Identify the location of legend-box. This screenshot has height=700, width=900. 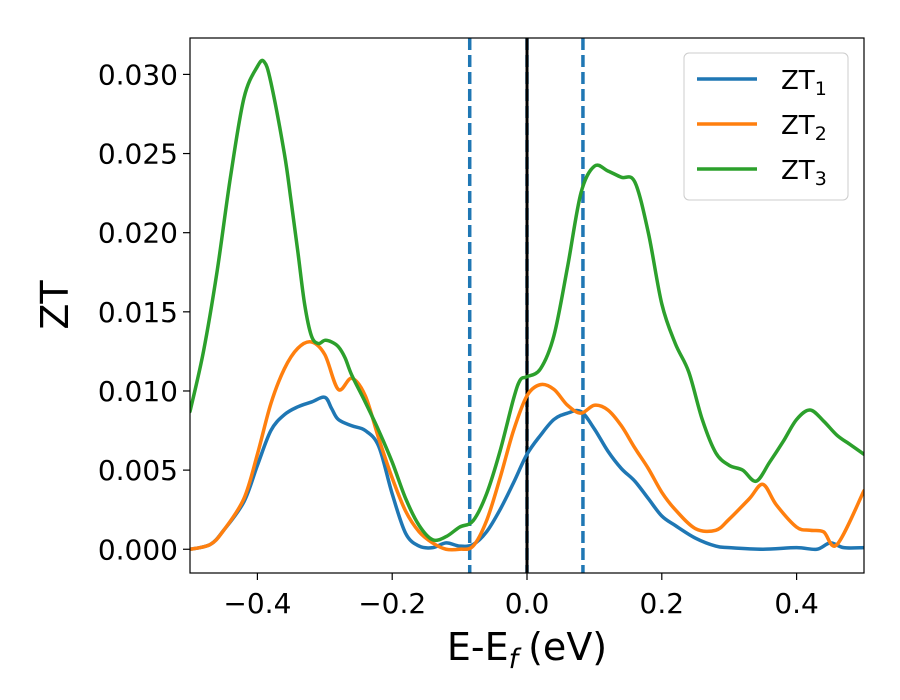
(766, 126).